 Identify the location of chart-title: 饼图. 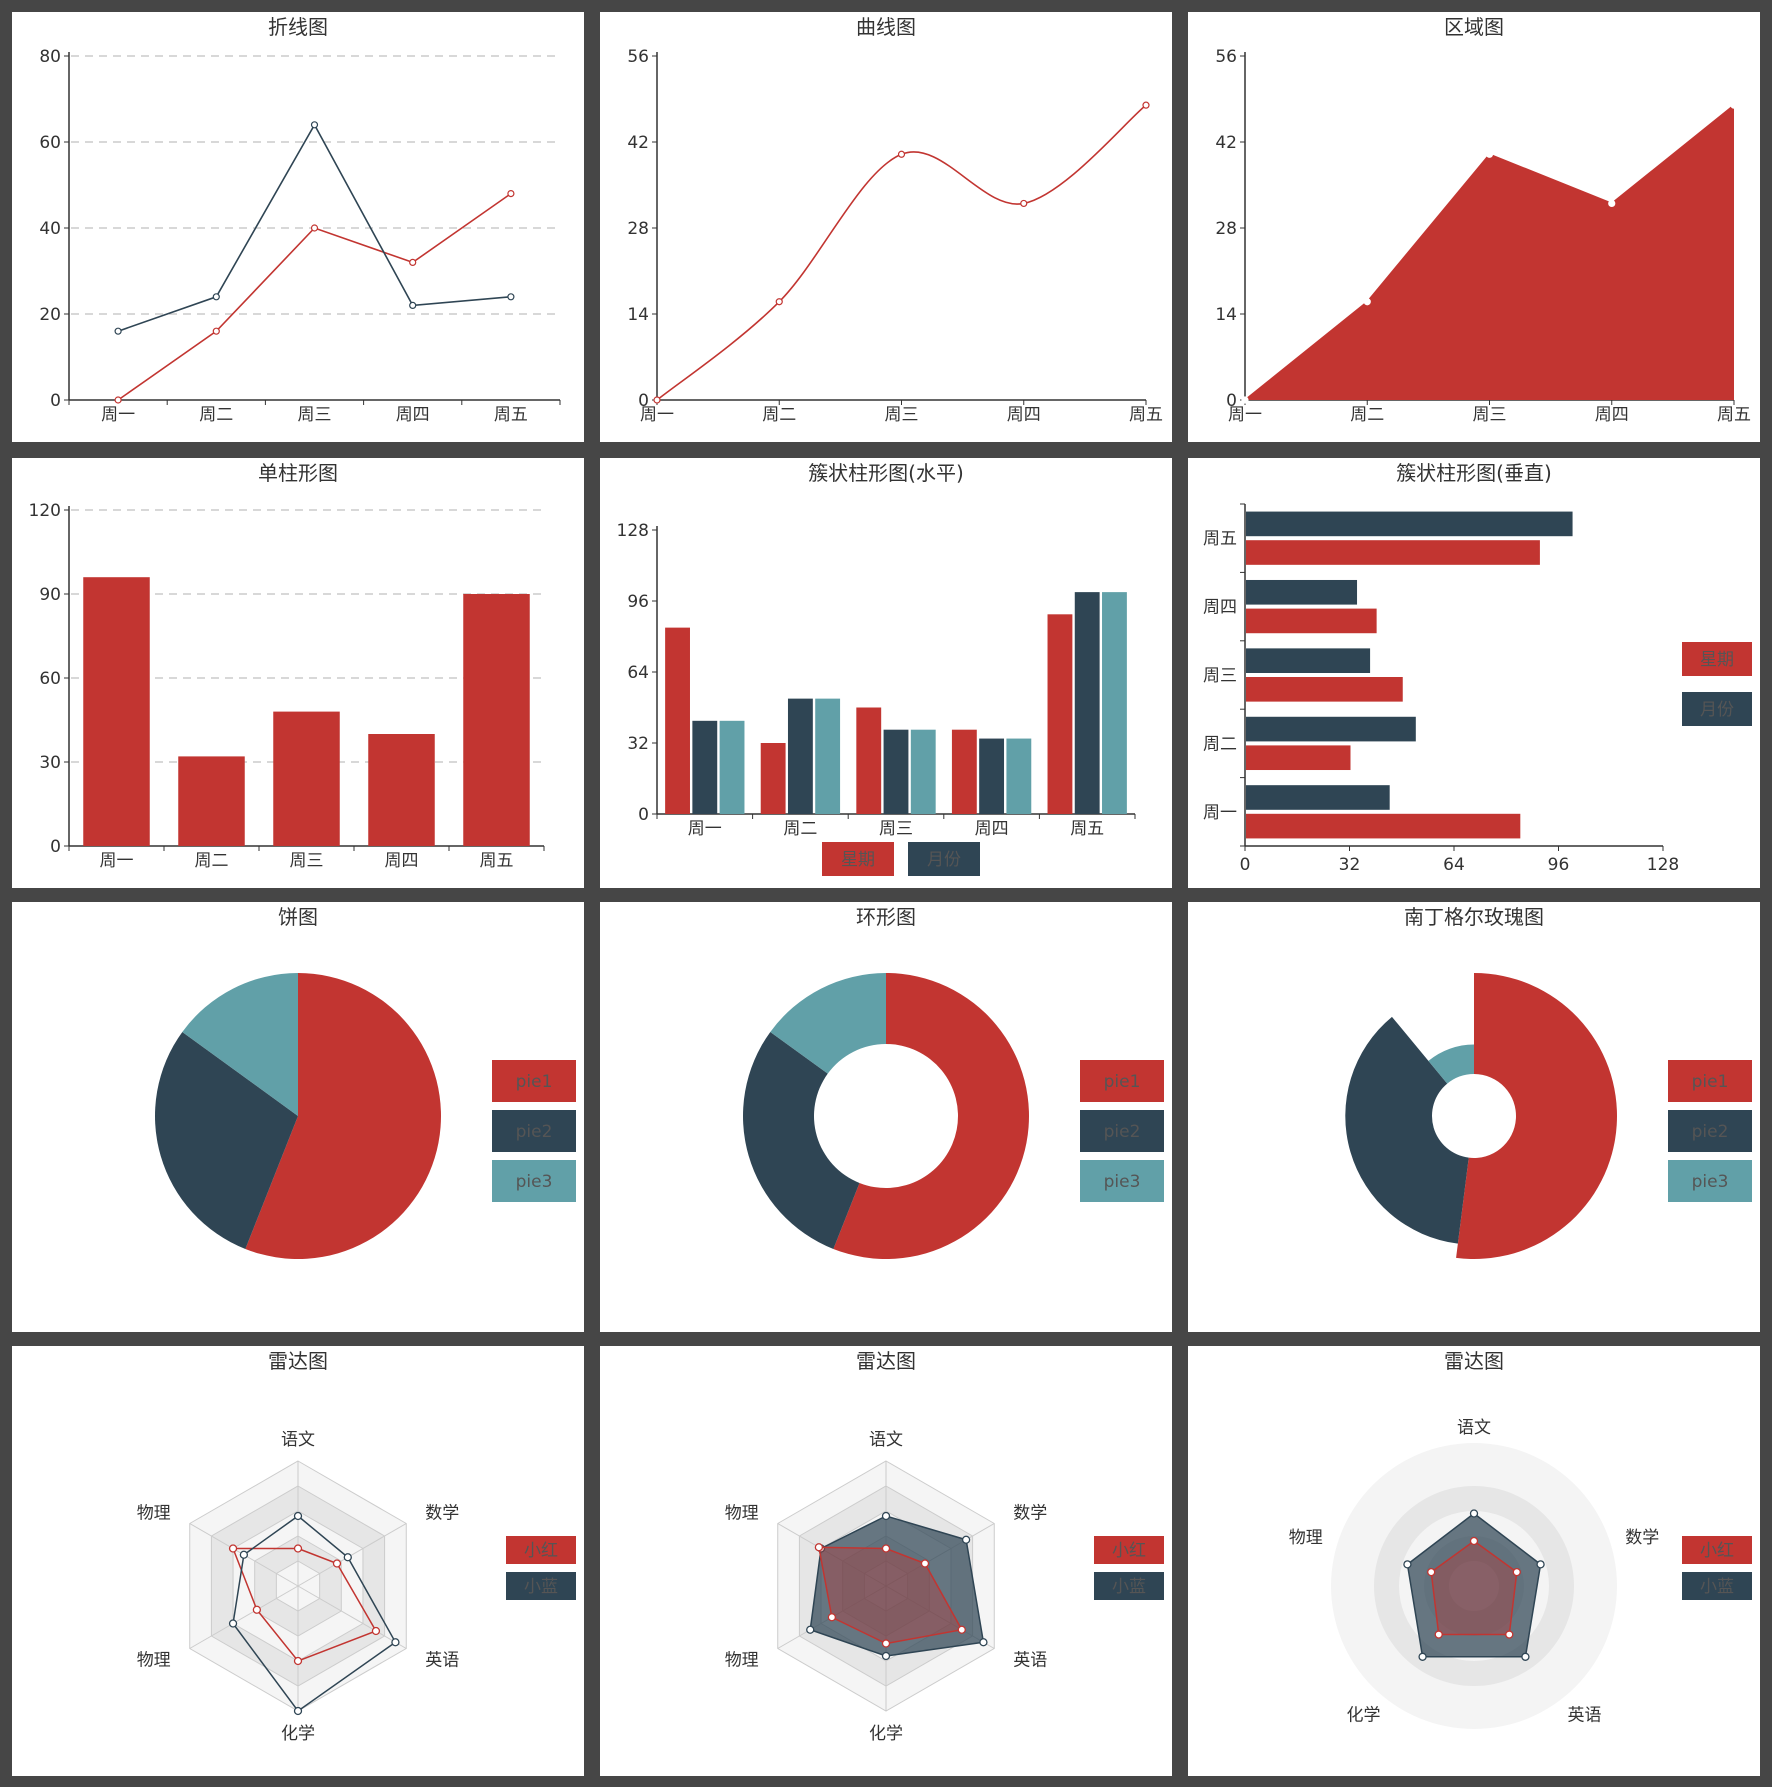
(298, 917).